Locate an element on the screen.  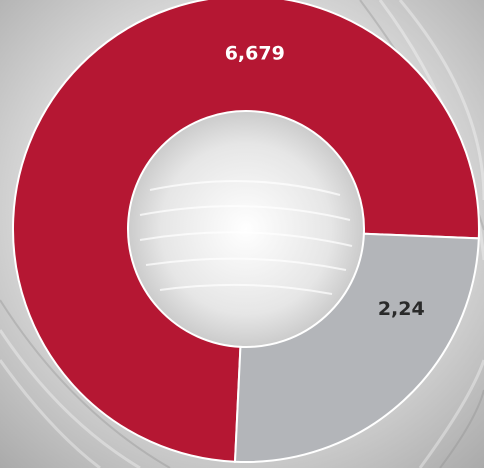
data-label-2: 2,24 is located at coordinates (401, 309).